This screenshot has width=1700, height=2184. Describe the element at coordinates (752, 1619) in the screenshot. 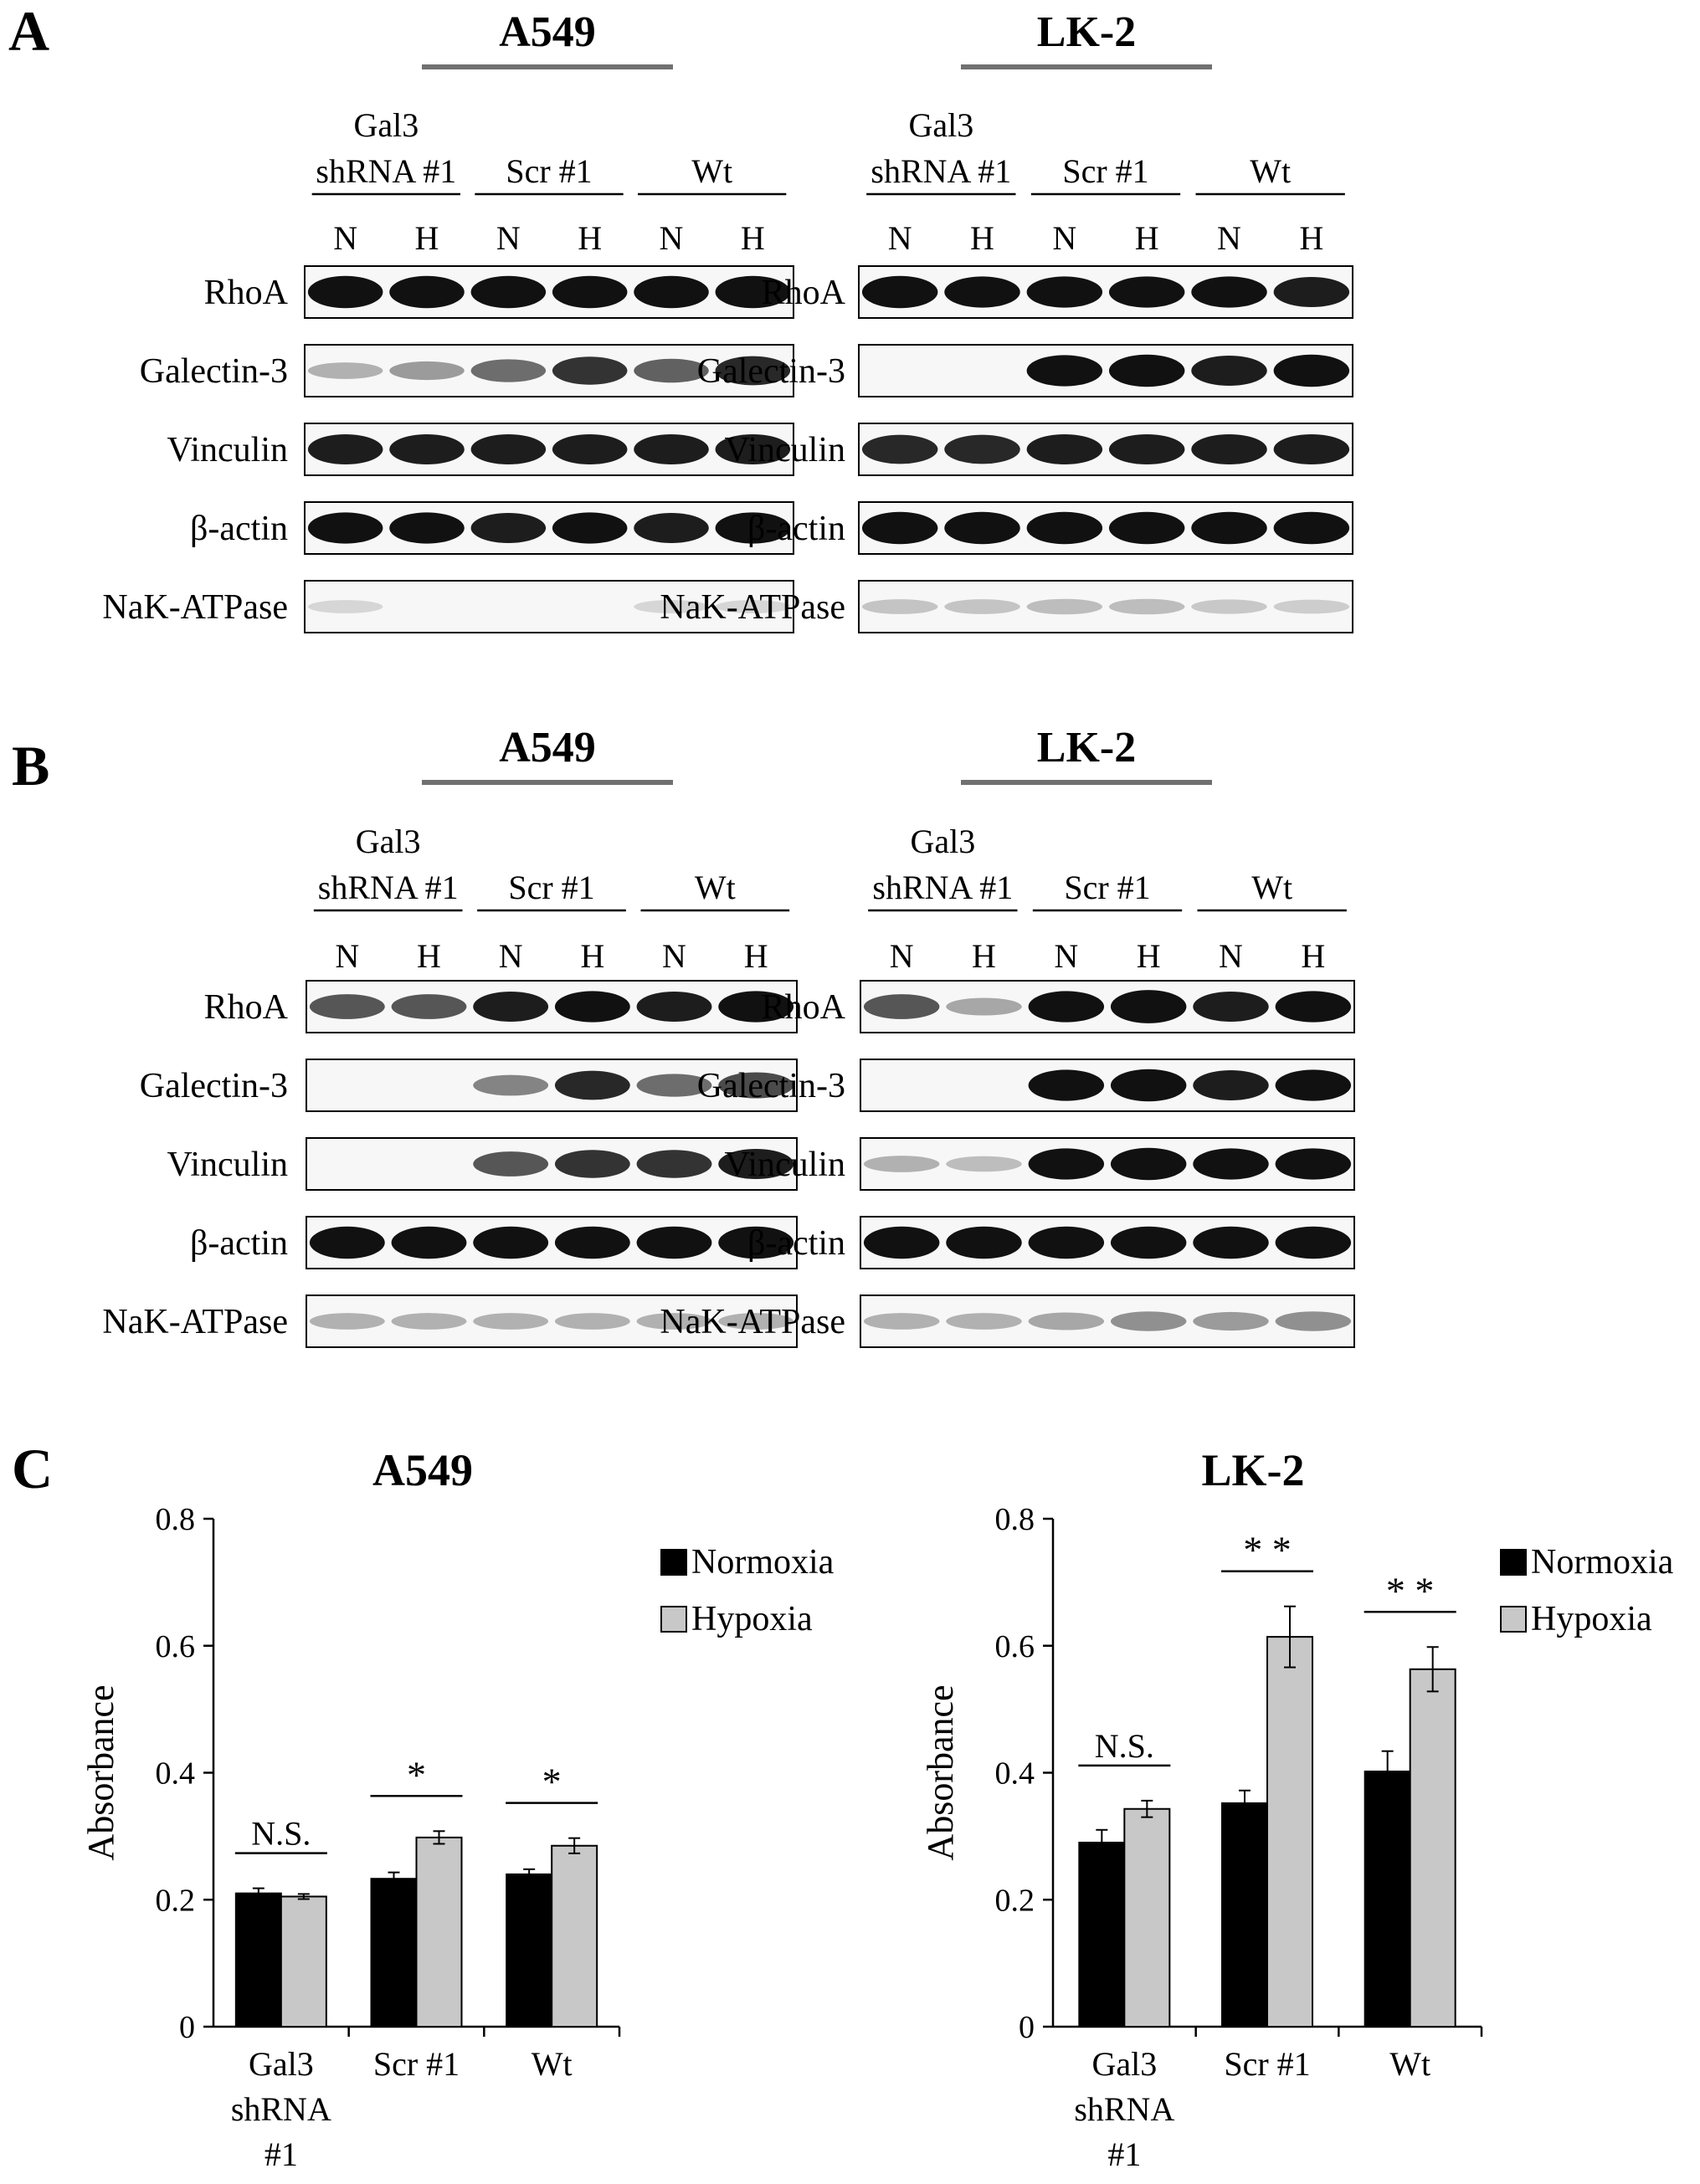

I see `legend-label: Hypoxia` at that location.